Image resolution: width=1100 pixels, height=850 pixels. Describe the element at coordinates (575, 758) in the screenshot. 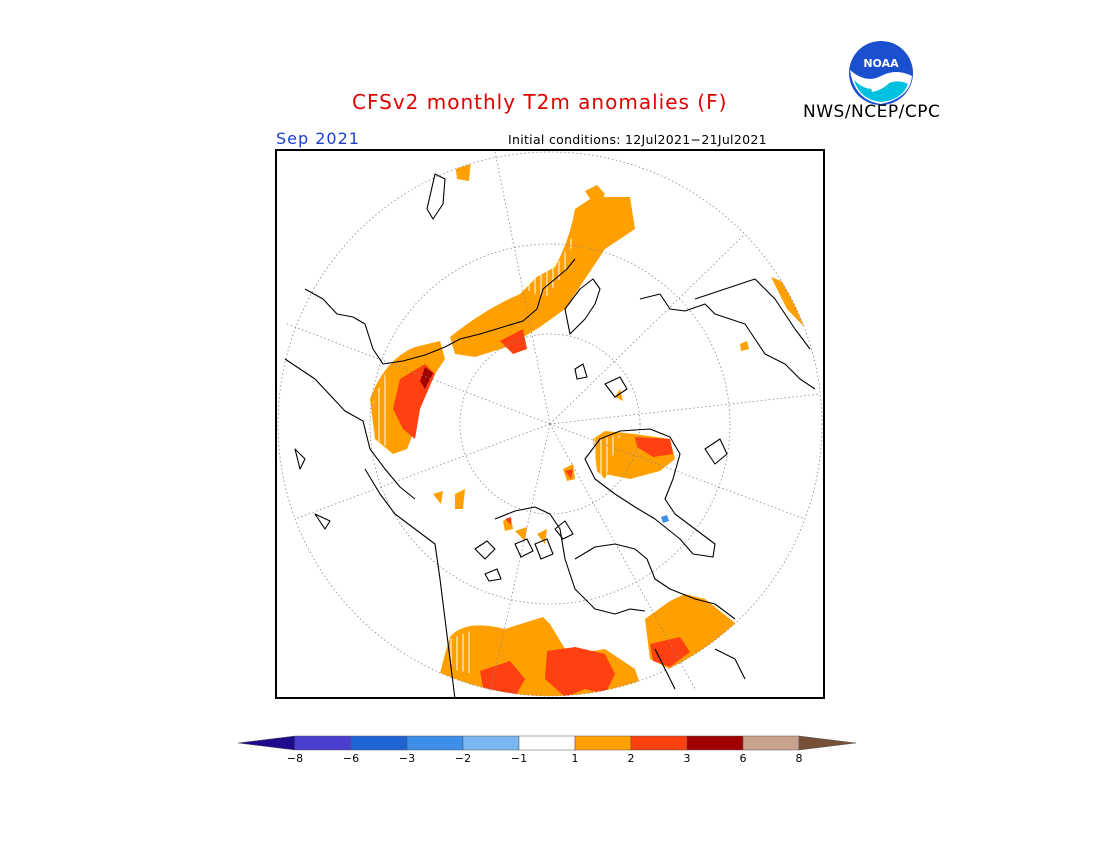

I see `colorbar-tick-label: 1` at that location.